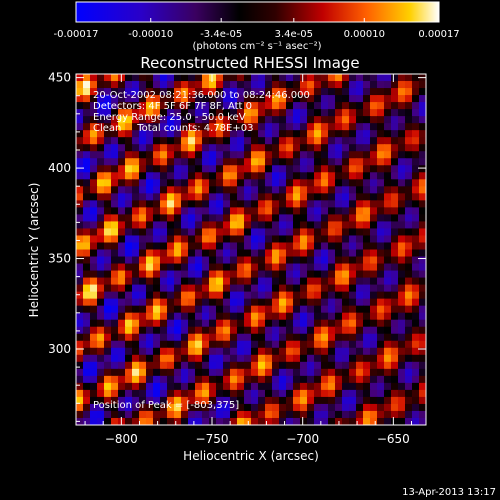  What do you see at coordinates (393, 439) in the screenshot?
I see `x-tick-label: −650` at bounding box center [393, 439].